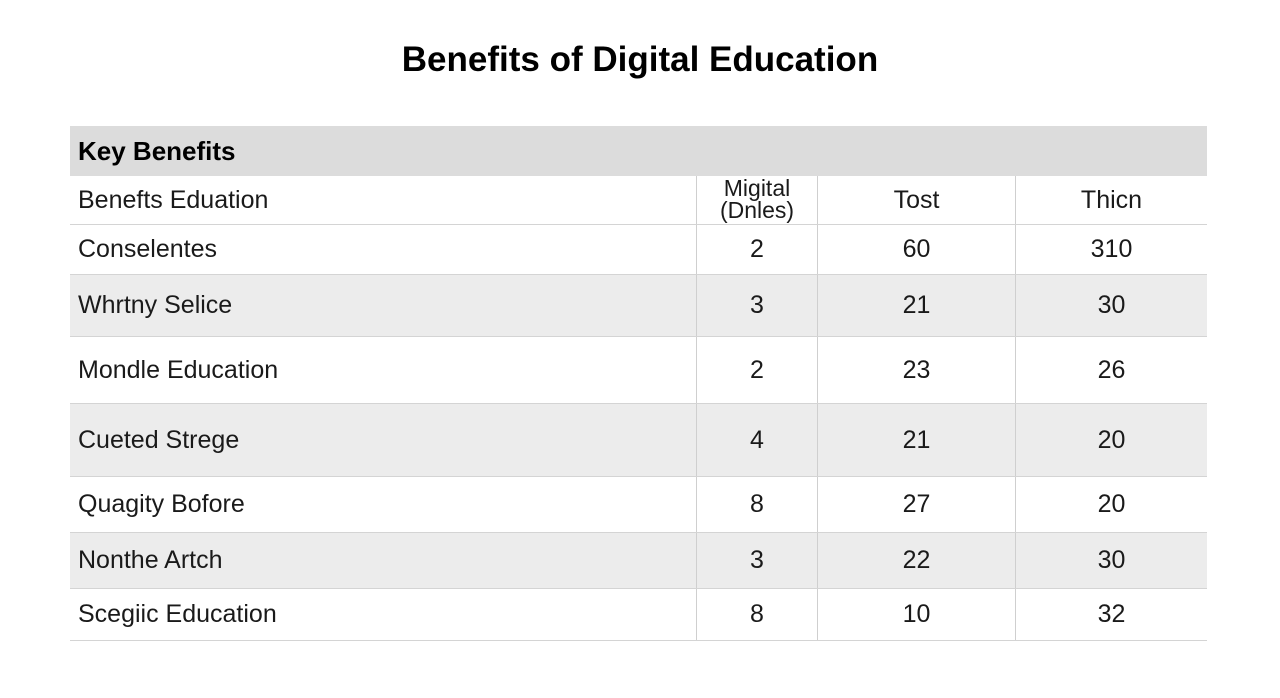  I want to click on row-label: Whrtny Selice, so click(155, 305).